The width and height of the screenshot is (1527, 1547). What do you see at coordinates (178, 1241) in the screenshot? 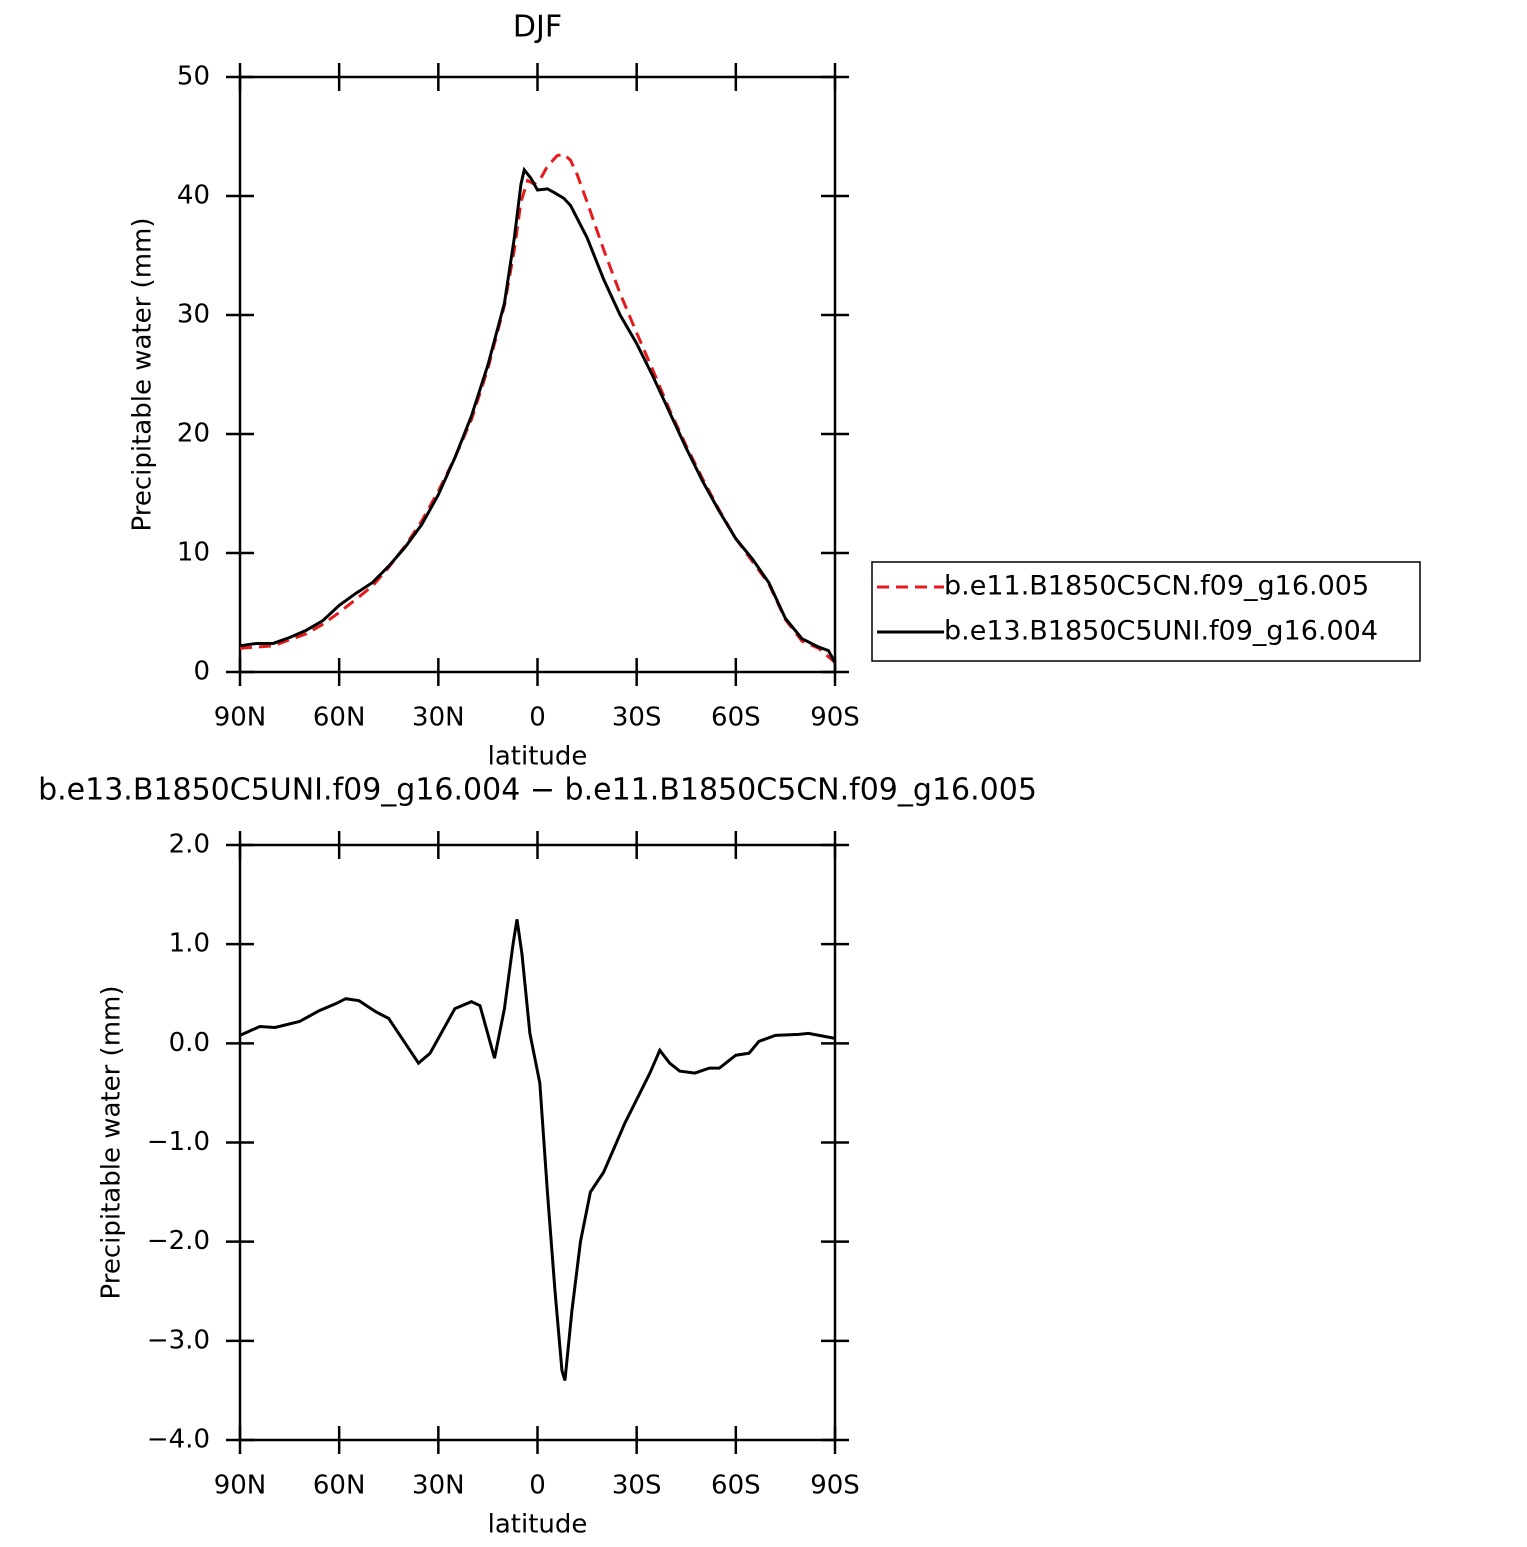
I see `y-tick-label: −2.0` at bounding box center [178, 1241].